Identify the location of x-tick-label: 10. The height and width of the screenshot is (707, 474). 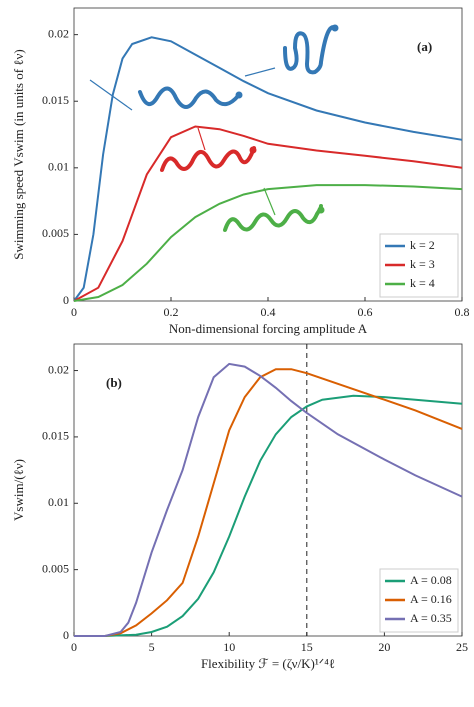
(229, 647).